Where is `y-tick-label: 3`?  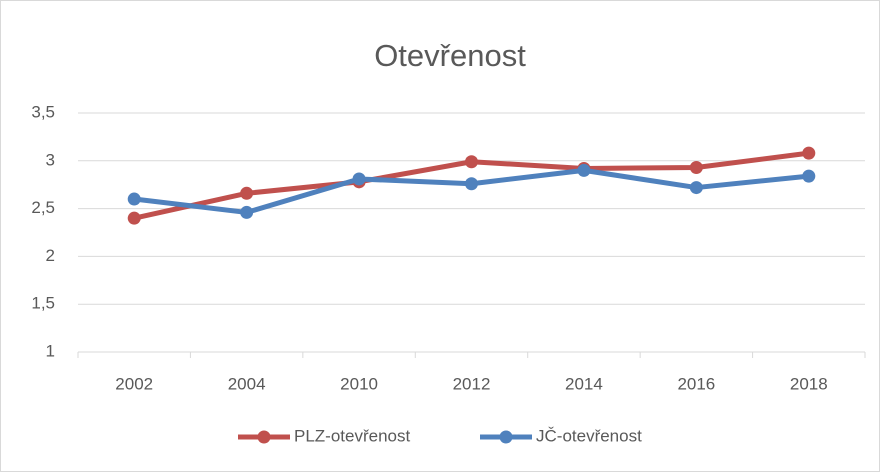
y-tick-label: 3 is located at coordinates (50, 159).